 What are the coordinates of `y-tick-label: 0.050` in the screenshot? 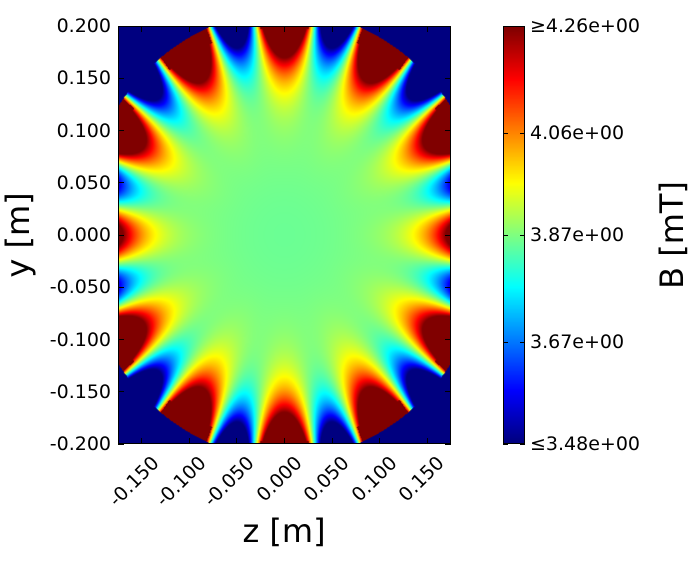 It's located at (83, 182).